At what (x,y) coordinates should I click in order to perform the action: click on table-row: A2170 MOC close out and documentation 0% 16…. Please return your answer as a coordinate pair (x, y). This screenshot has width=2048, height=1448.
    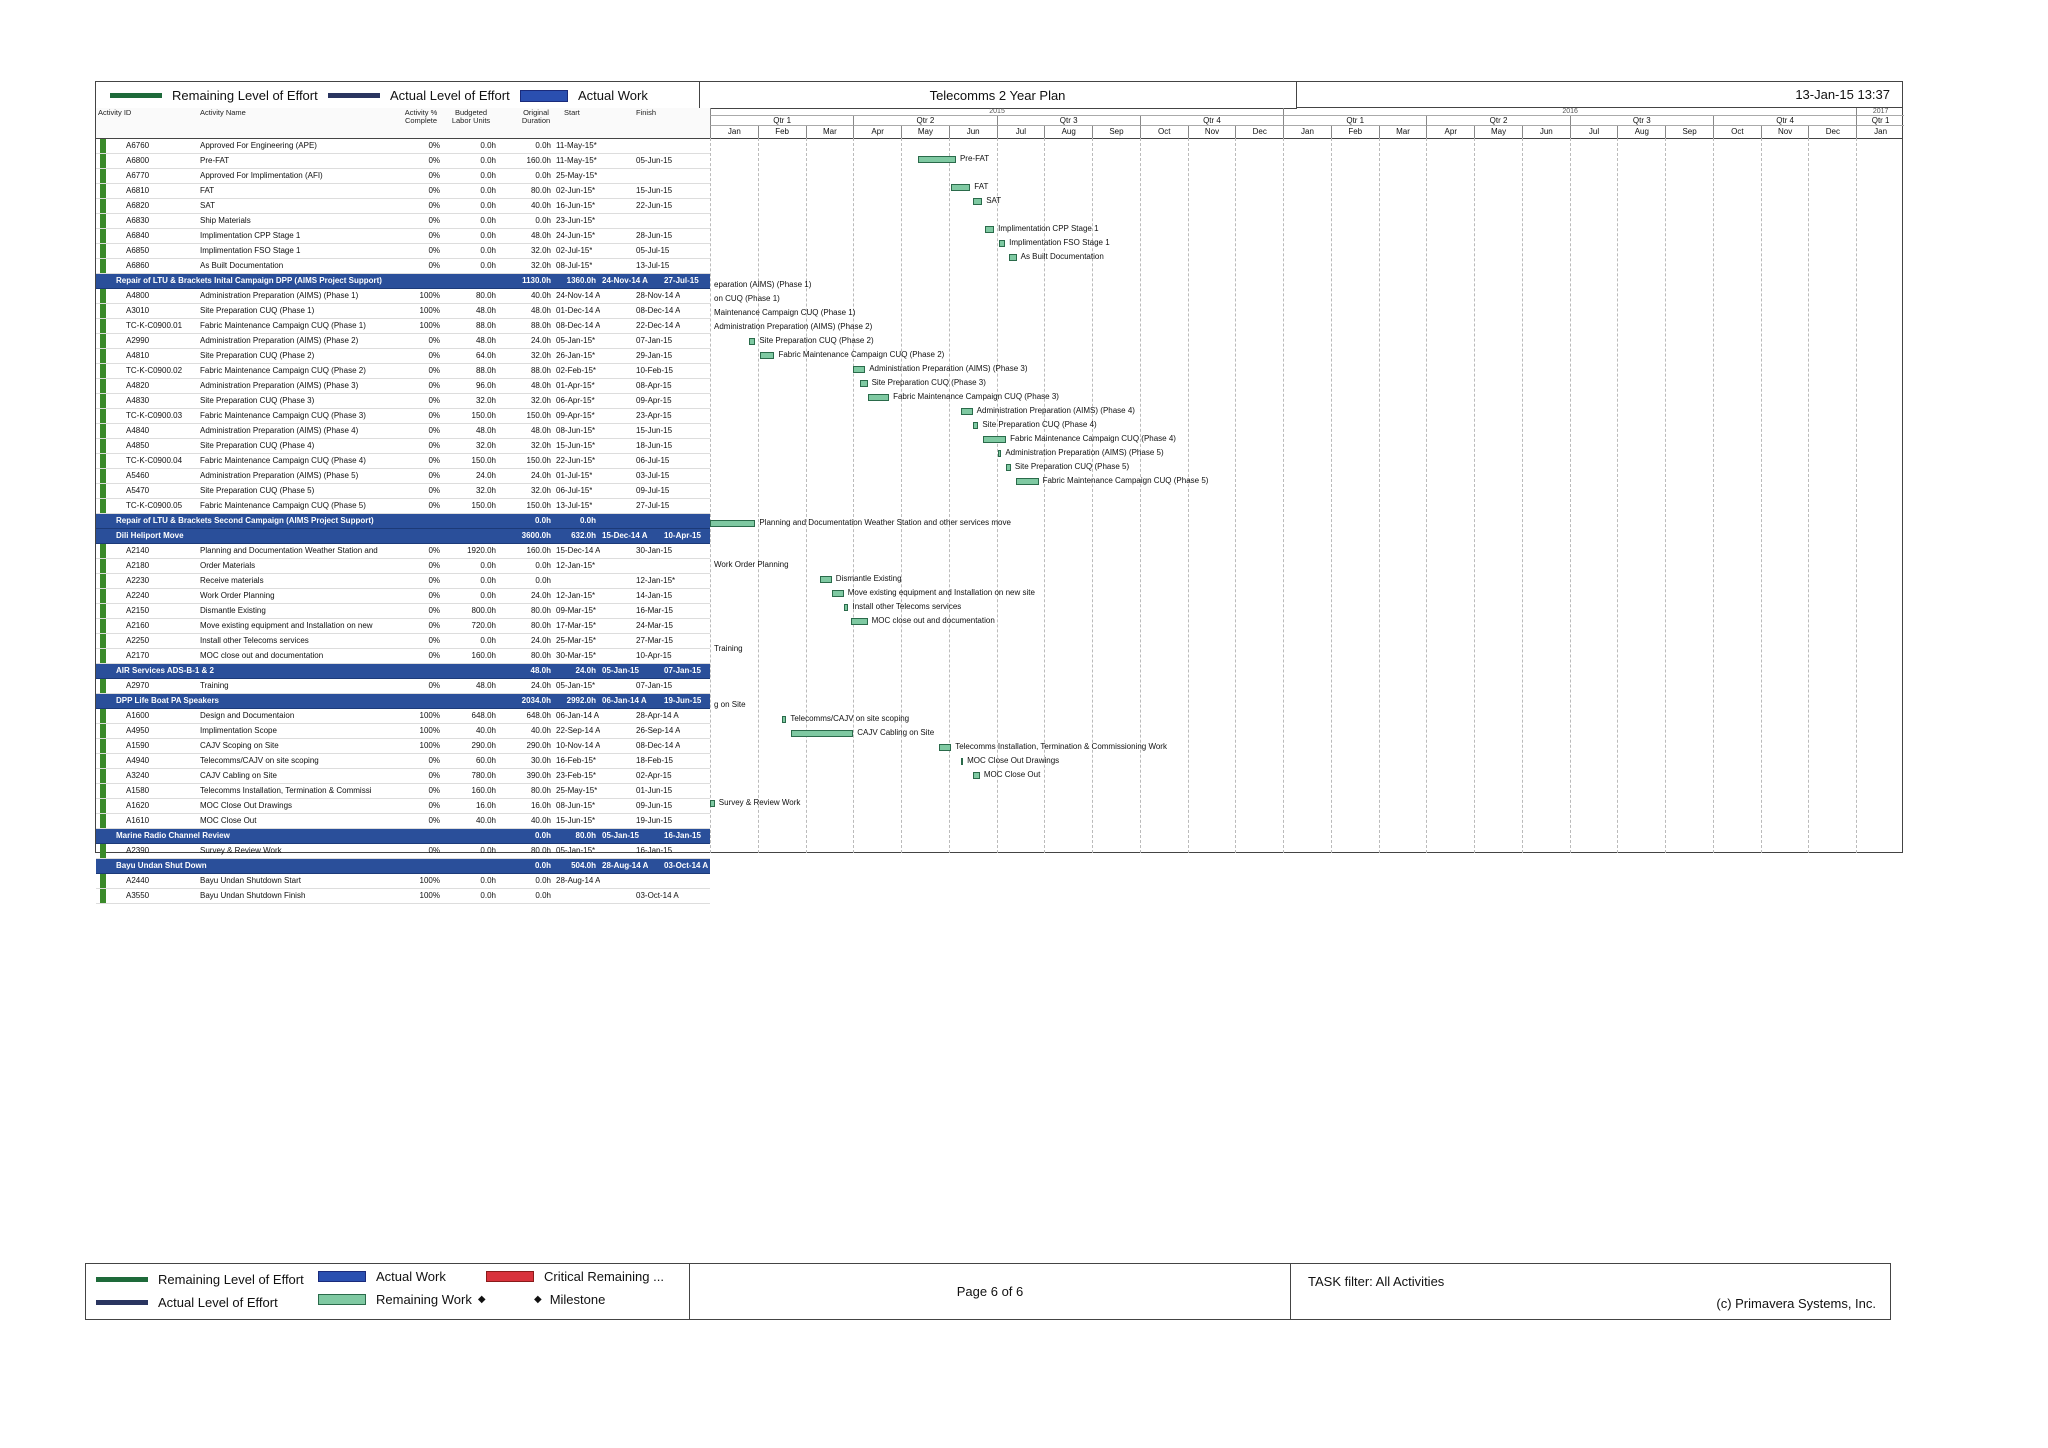
    Looking at the image, I should click on (403, 656).